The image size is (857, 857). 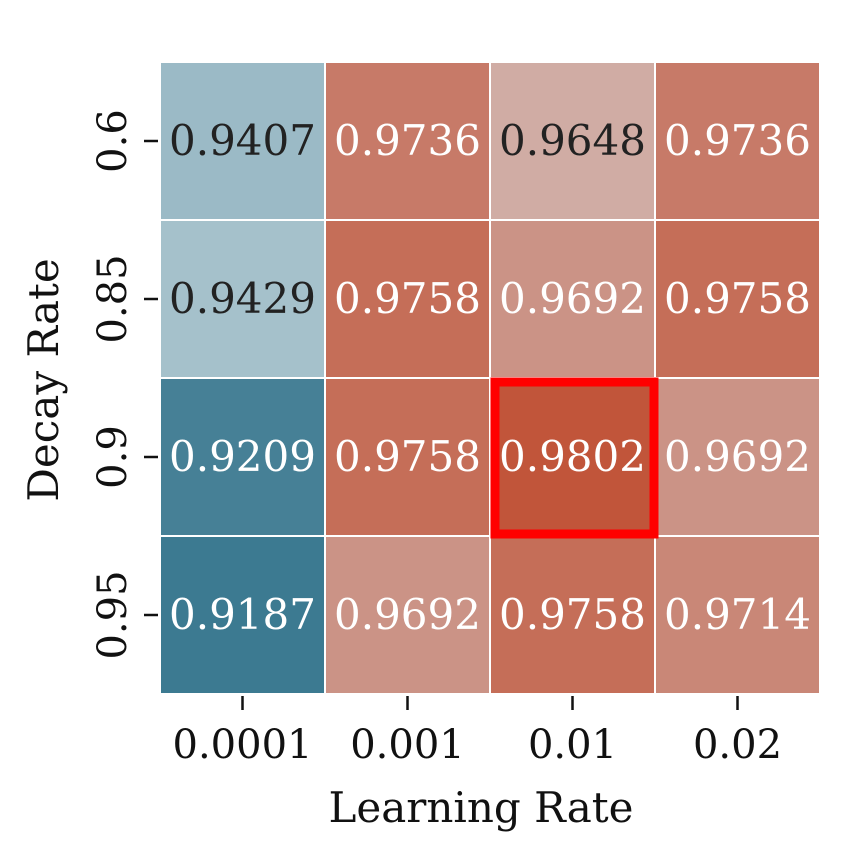 I want to click on cell-label-r1-c3: 0.9758, so click(x=737, y=298).